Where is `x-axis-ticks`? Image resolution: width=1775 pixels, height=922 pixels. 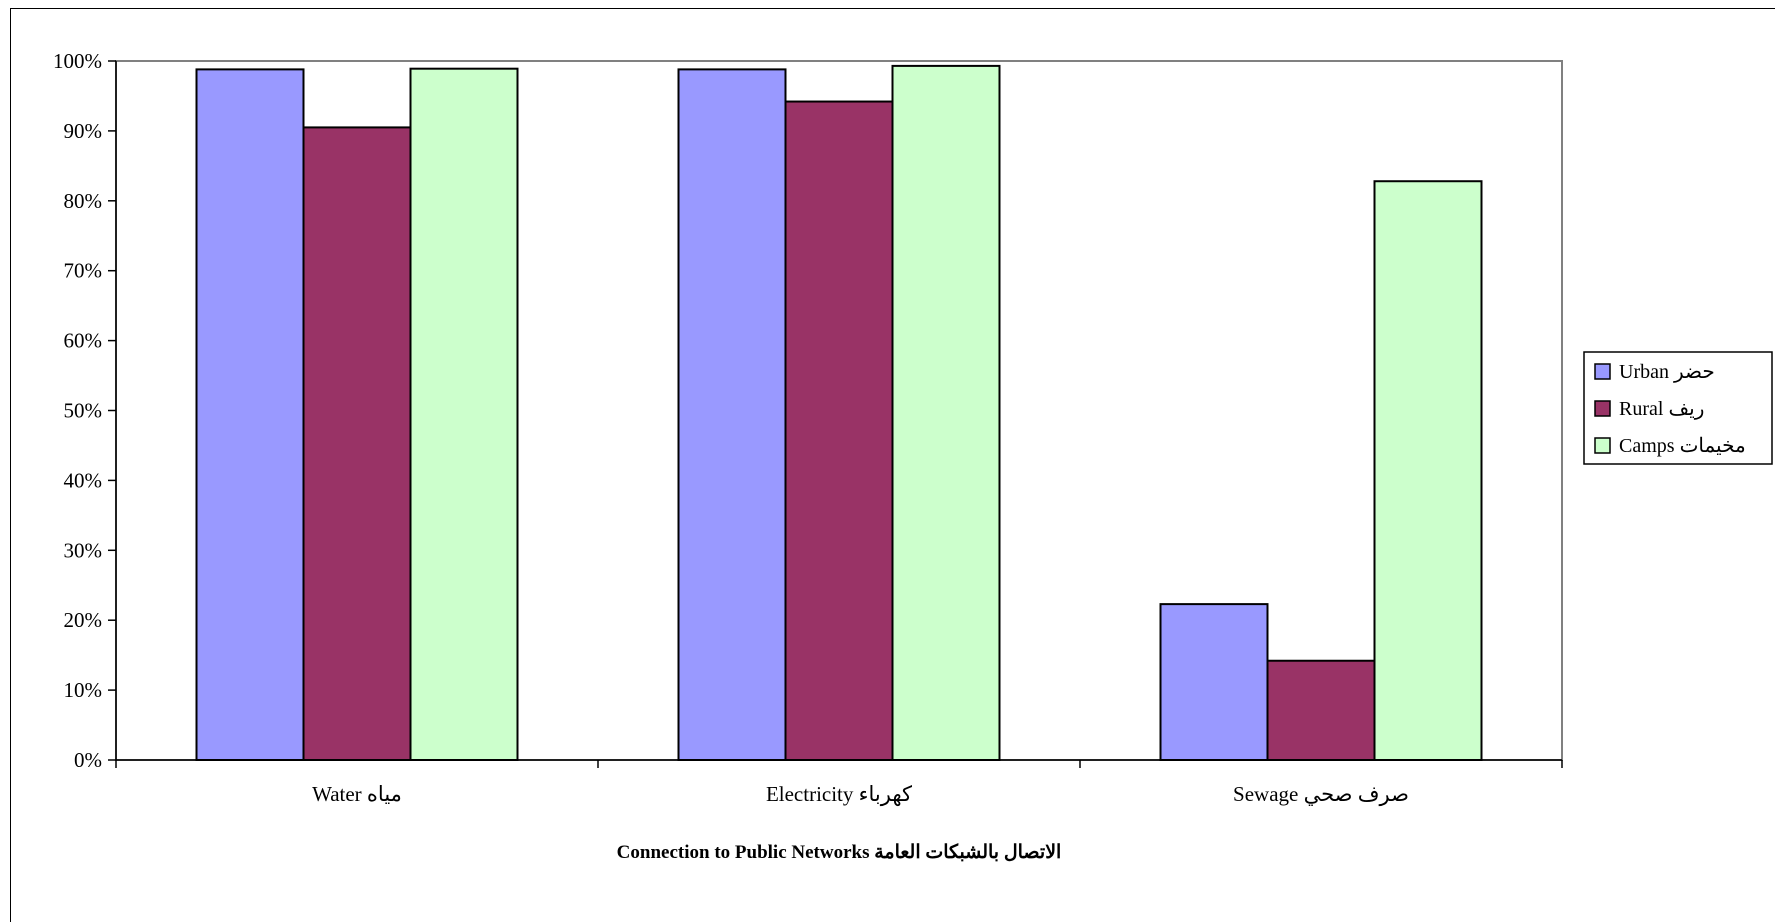 x-axis-ticks is located at coordinates (839, 764).